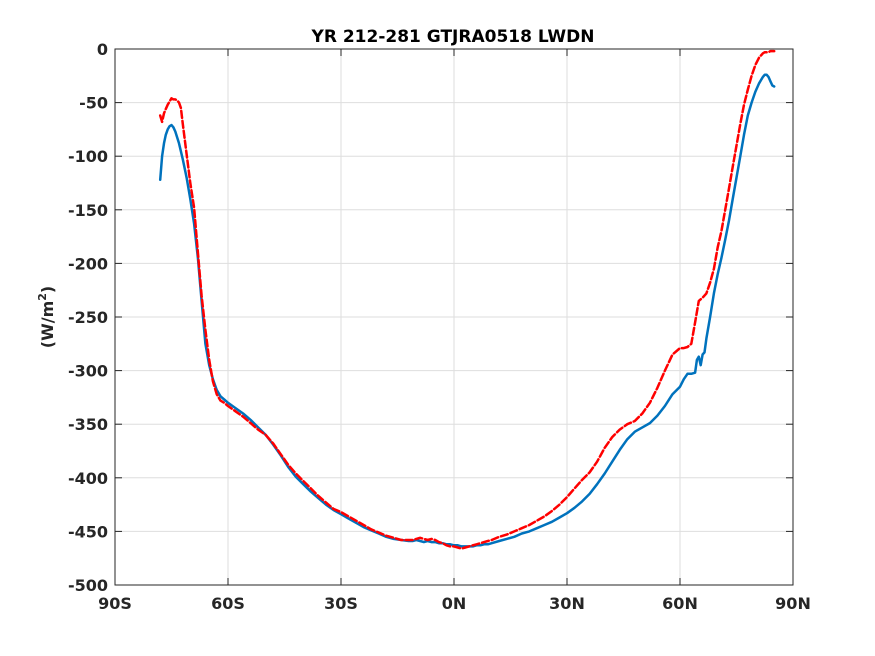 This screenshot has height=656, width=875. I want to click on chart-title: YR 212-281 GTJRA0518 LWDN, so click(453, 37).